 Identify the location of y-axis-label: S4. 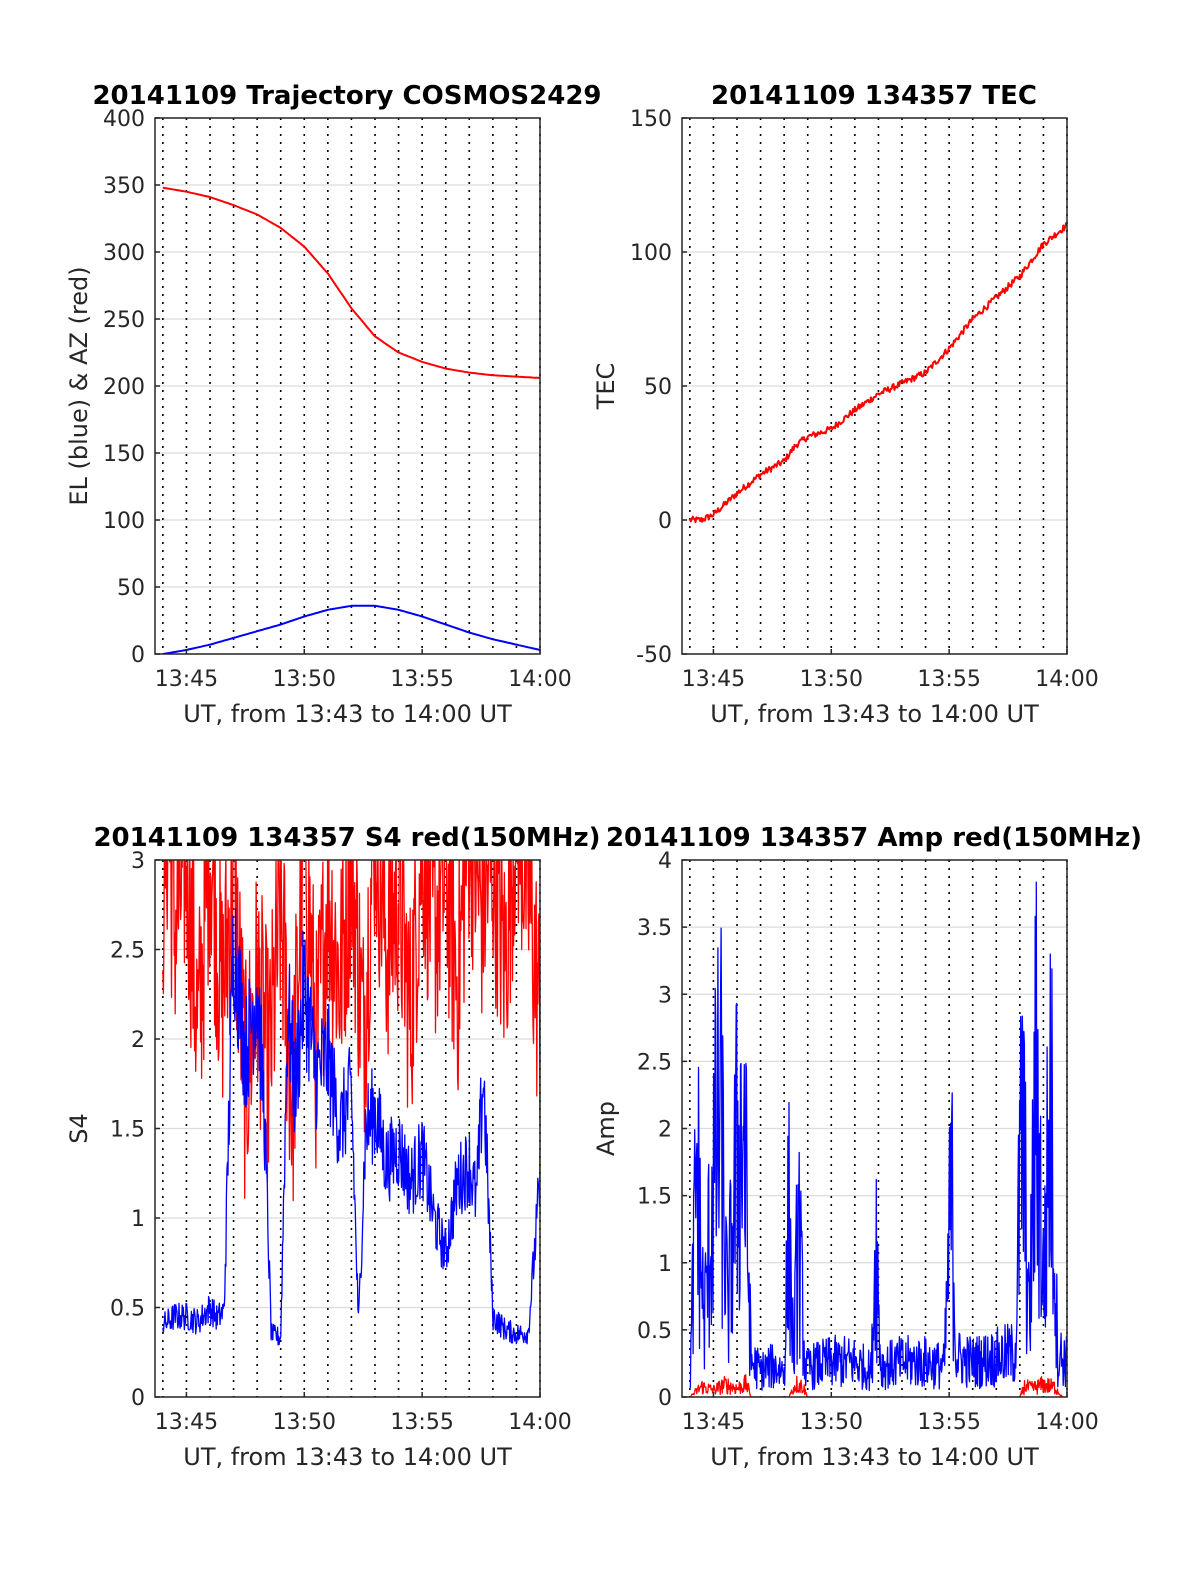
(79, 1128).